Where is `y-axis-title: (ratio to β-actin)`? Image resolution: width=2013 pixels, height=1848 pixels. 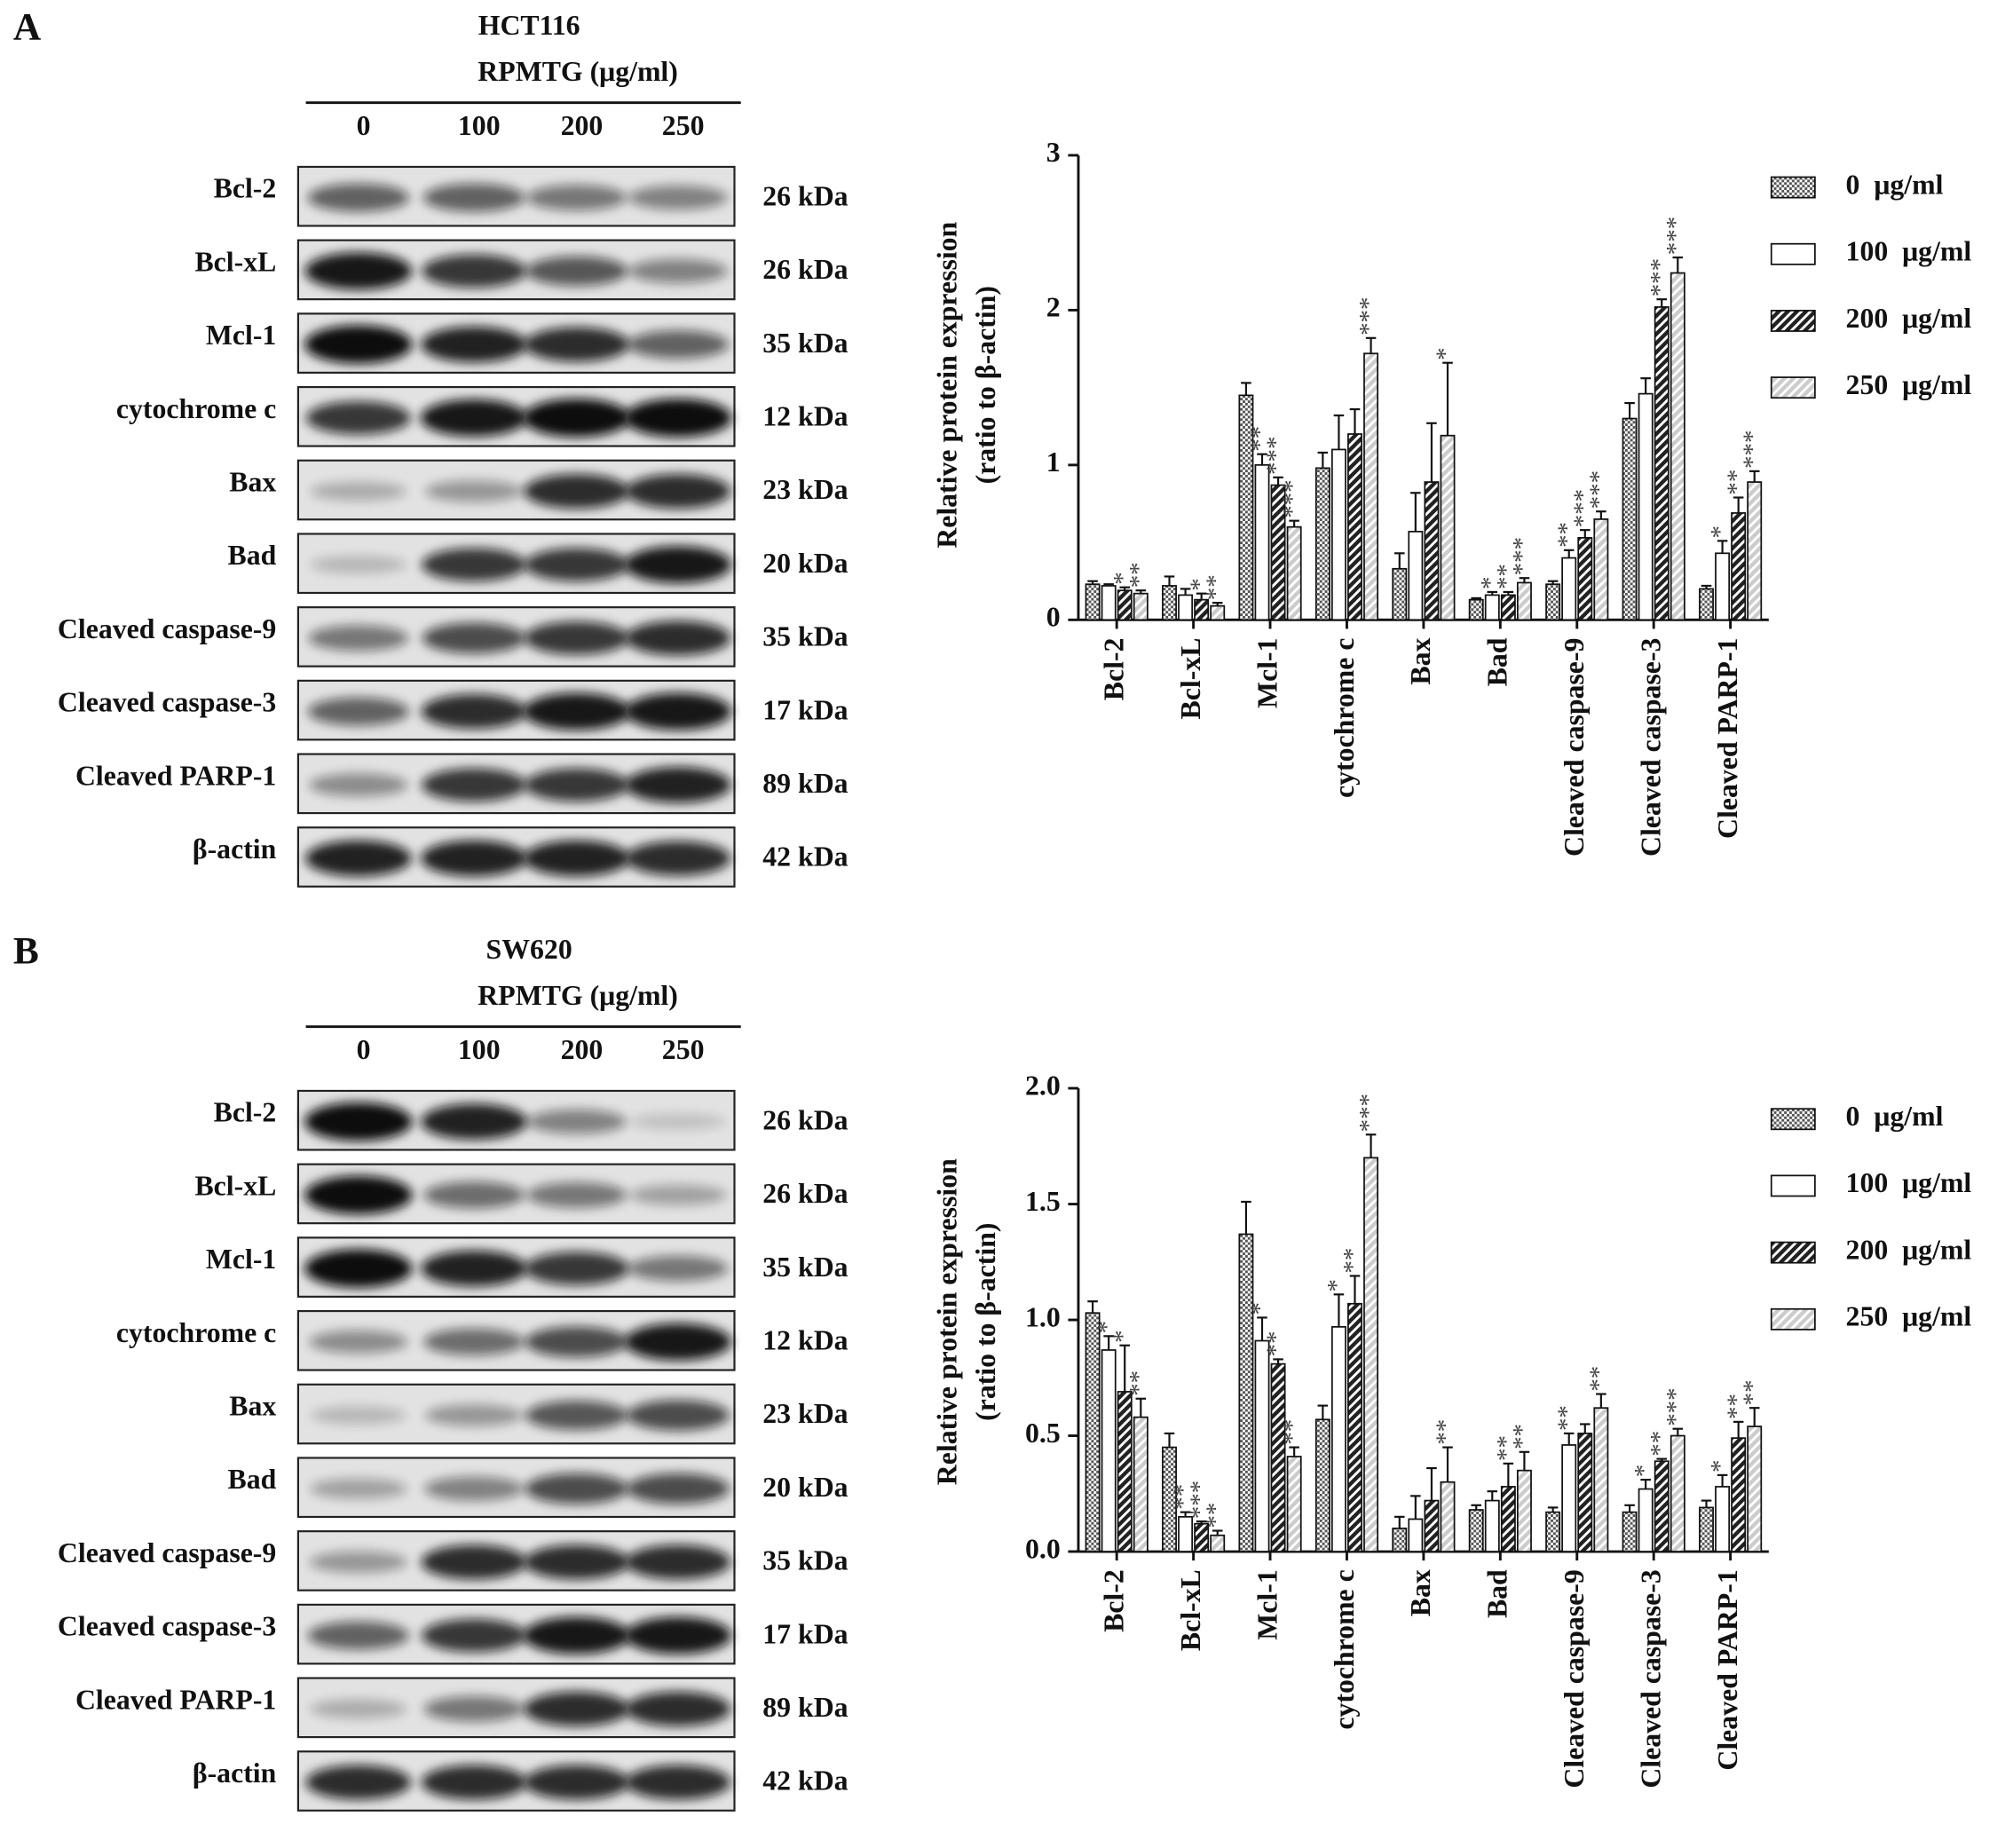 y-axis-title: (ratio to β-actin) is located at coordinates (985, 385).